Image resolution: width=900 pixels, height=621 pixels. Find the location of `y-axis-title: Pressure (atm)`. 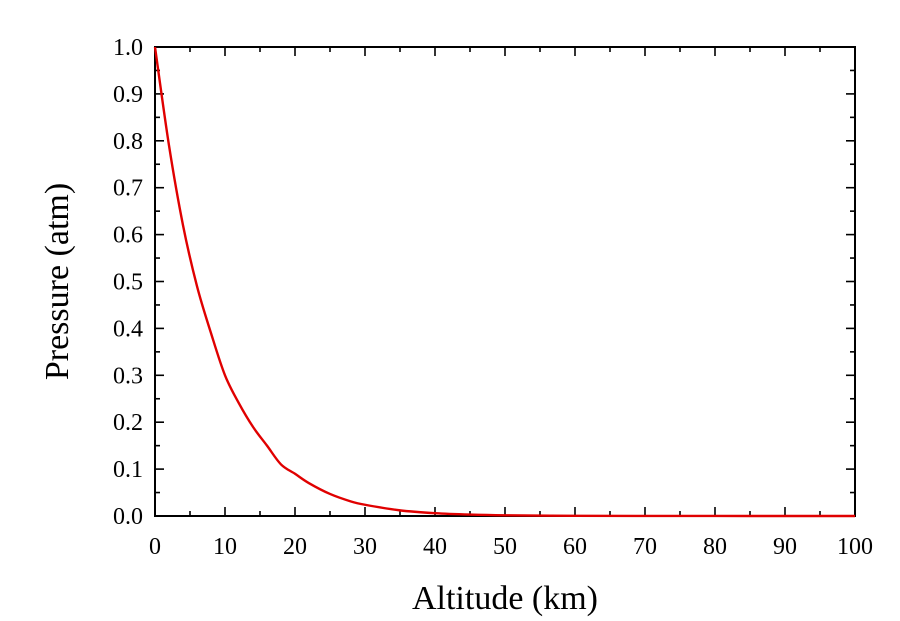

y-axis-title: Pressure (atm) is located at coordinates (57, 281).